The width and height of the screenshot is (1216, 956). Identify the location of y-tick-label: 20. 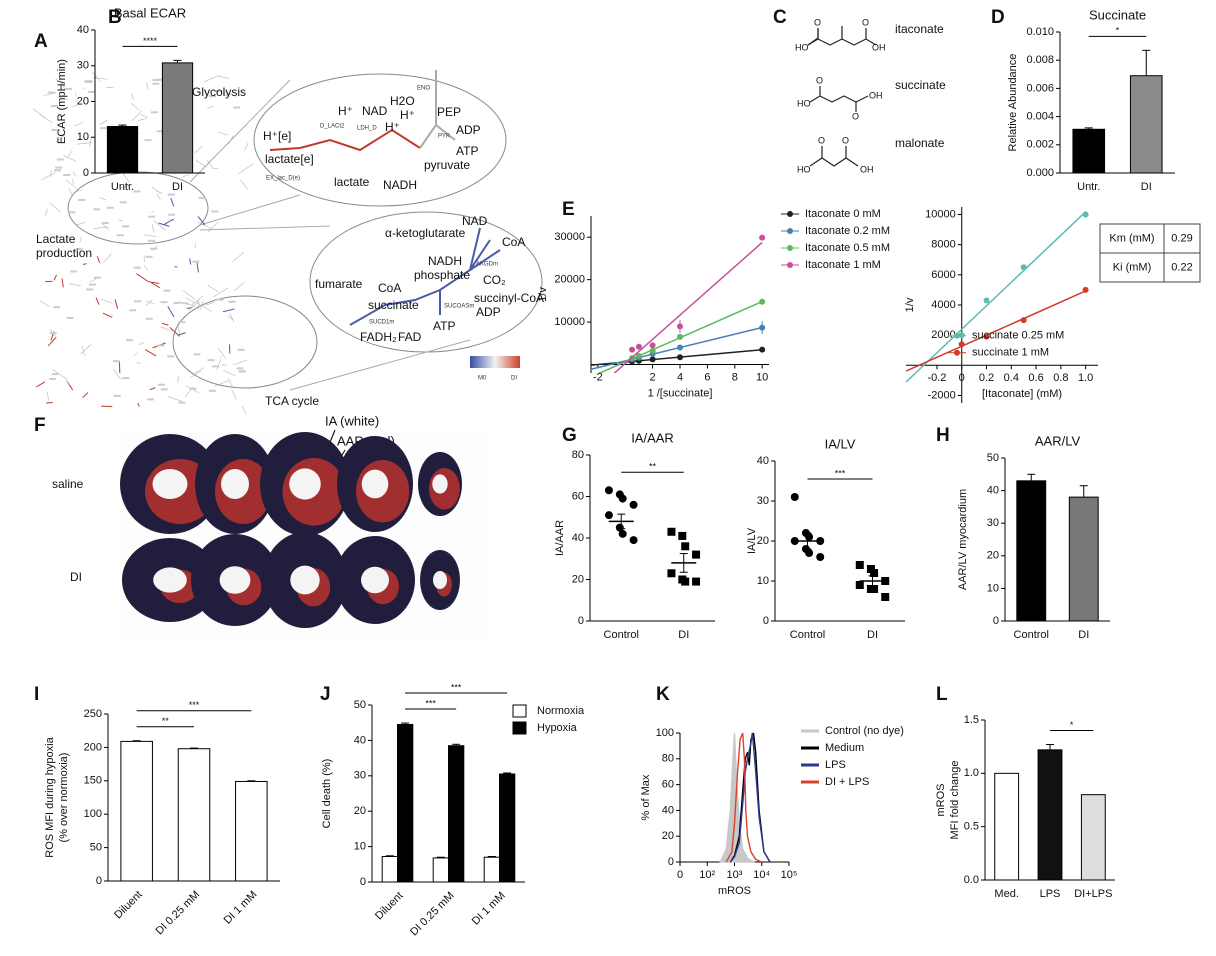
(668, 836).